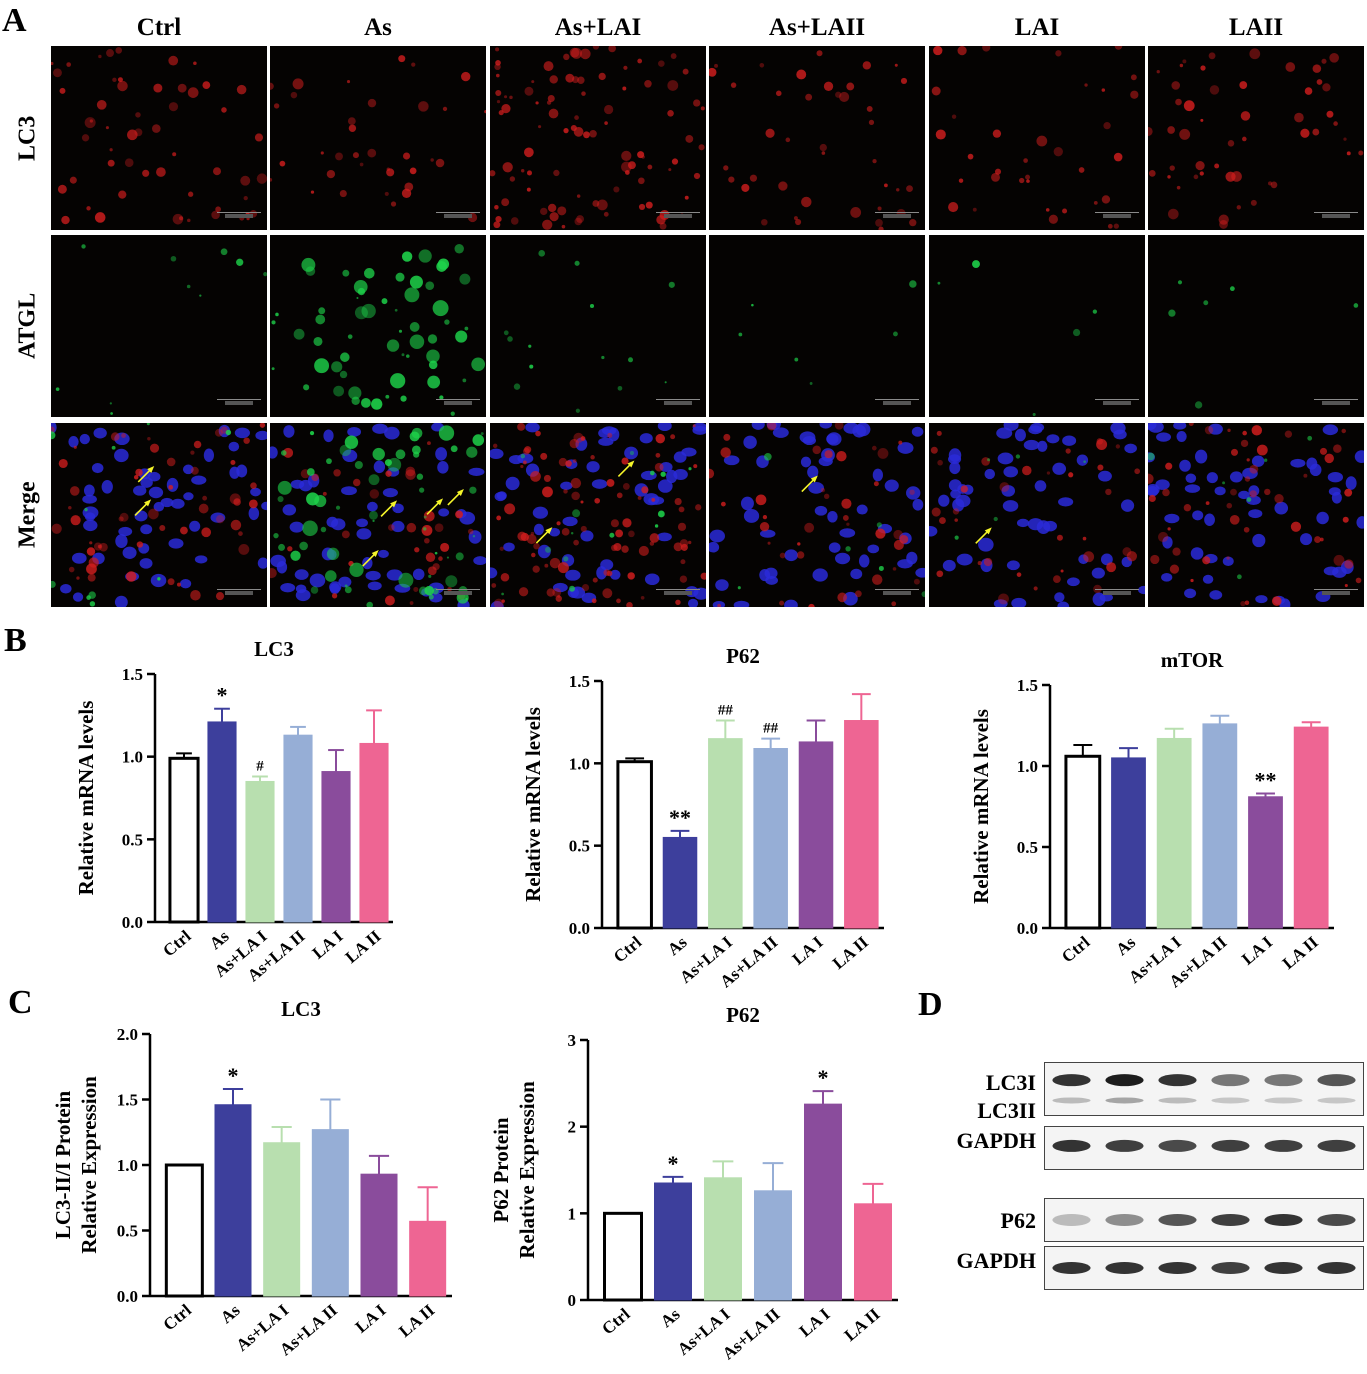  What do you see at coordinates (598, 515) in the screenshot?
I see `micrograph-merge-as-lai` at bounding box center [598, 515].